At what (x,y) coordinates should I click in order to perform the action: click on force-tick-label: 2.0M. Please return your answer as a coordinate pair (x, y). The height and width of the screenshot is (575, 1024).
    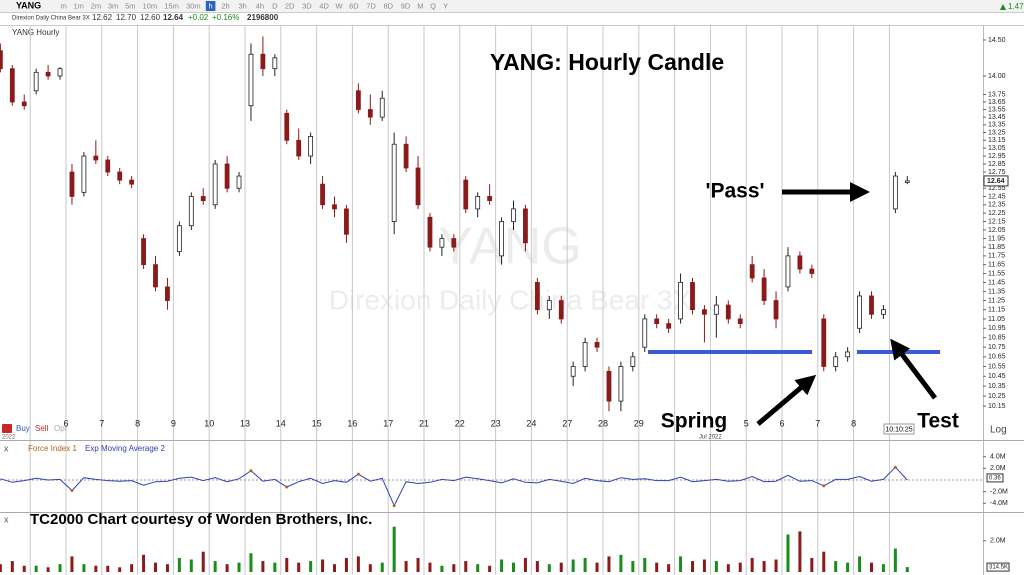
    Looking at the image, I should click on (998, 468).